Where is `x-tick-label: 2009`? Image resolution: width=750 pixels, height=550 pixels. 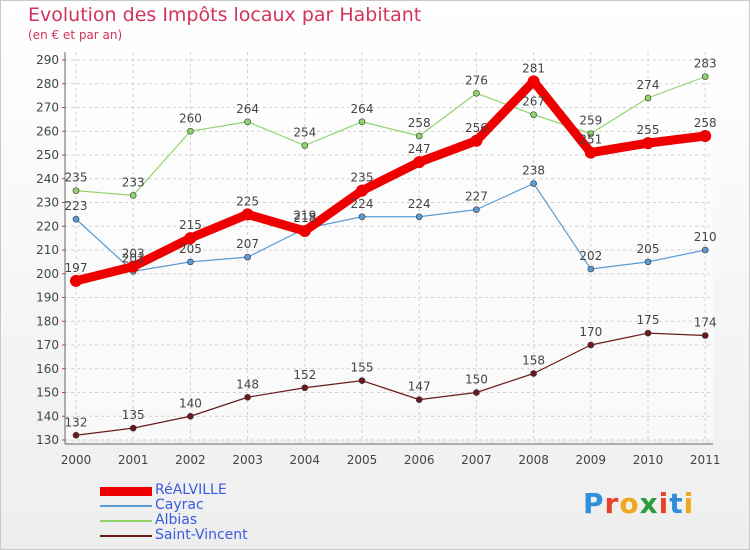 x-tick-label: 2009 is located at coordinates (591, 460).